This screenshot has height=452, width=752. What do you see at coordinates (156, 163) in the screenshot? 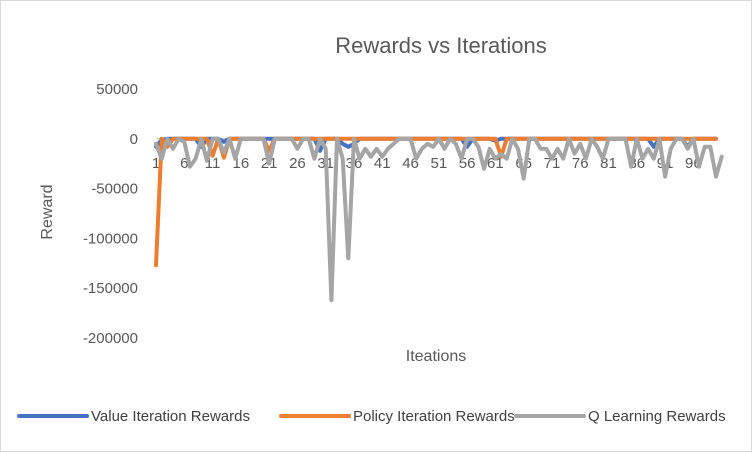
I see `x-tick-label: 1` at bounding box center [156, 163].